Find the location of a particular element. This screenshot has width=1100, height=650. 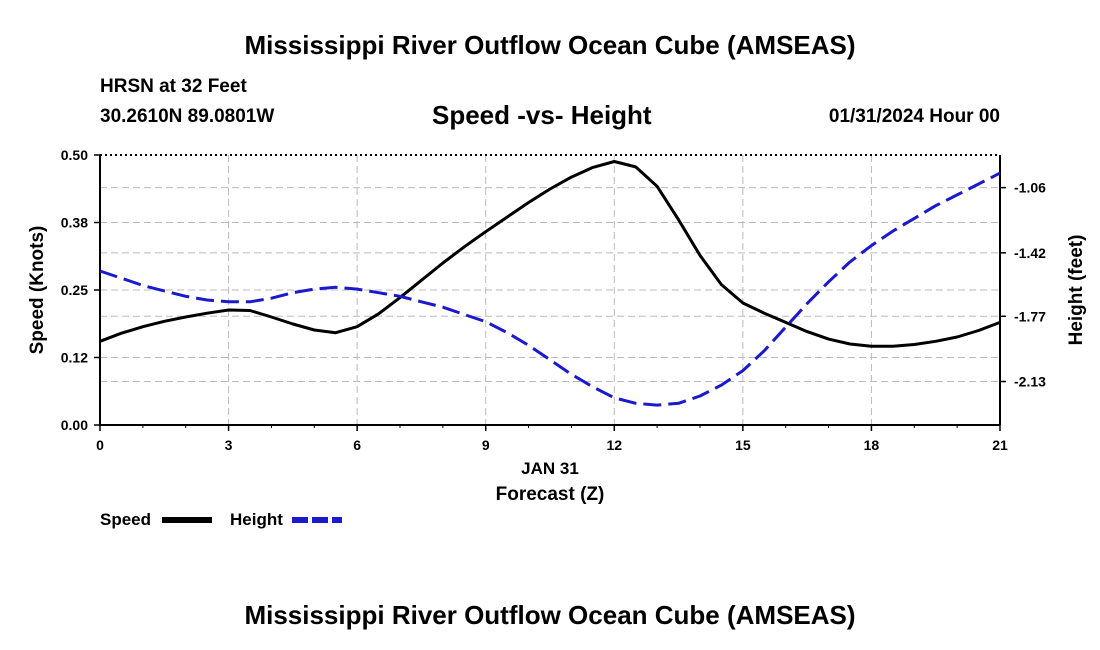

y-tick-label: 0.00 is located at coordinates (74, 425).